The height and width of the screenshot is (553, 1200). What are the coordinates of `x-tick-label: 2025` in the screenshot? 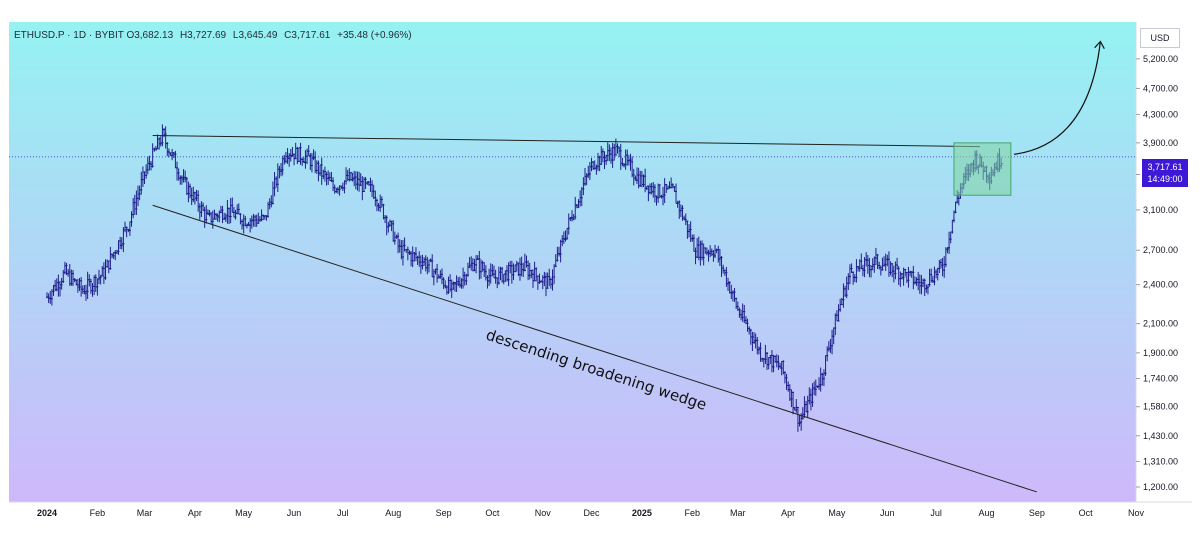 It's located at (642, 513).